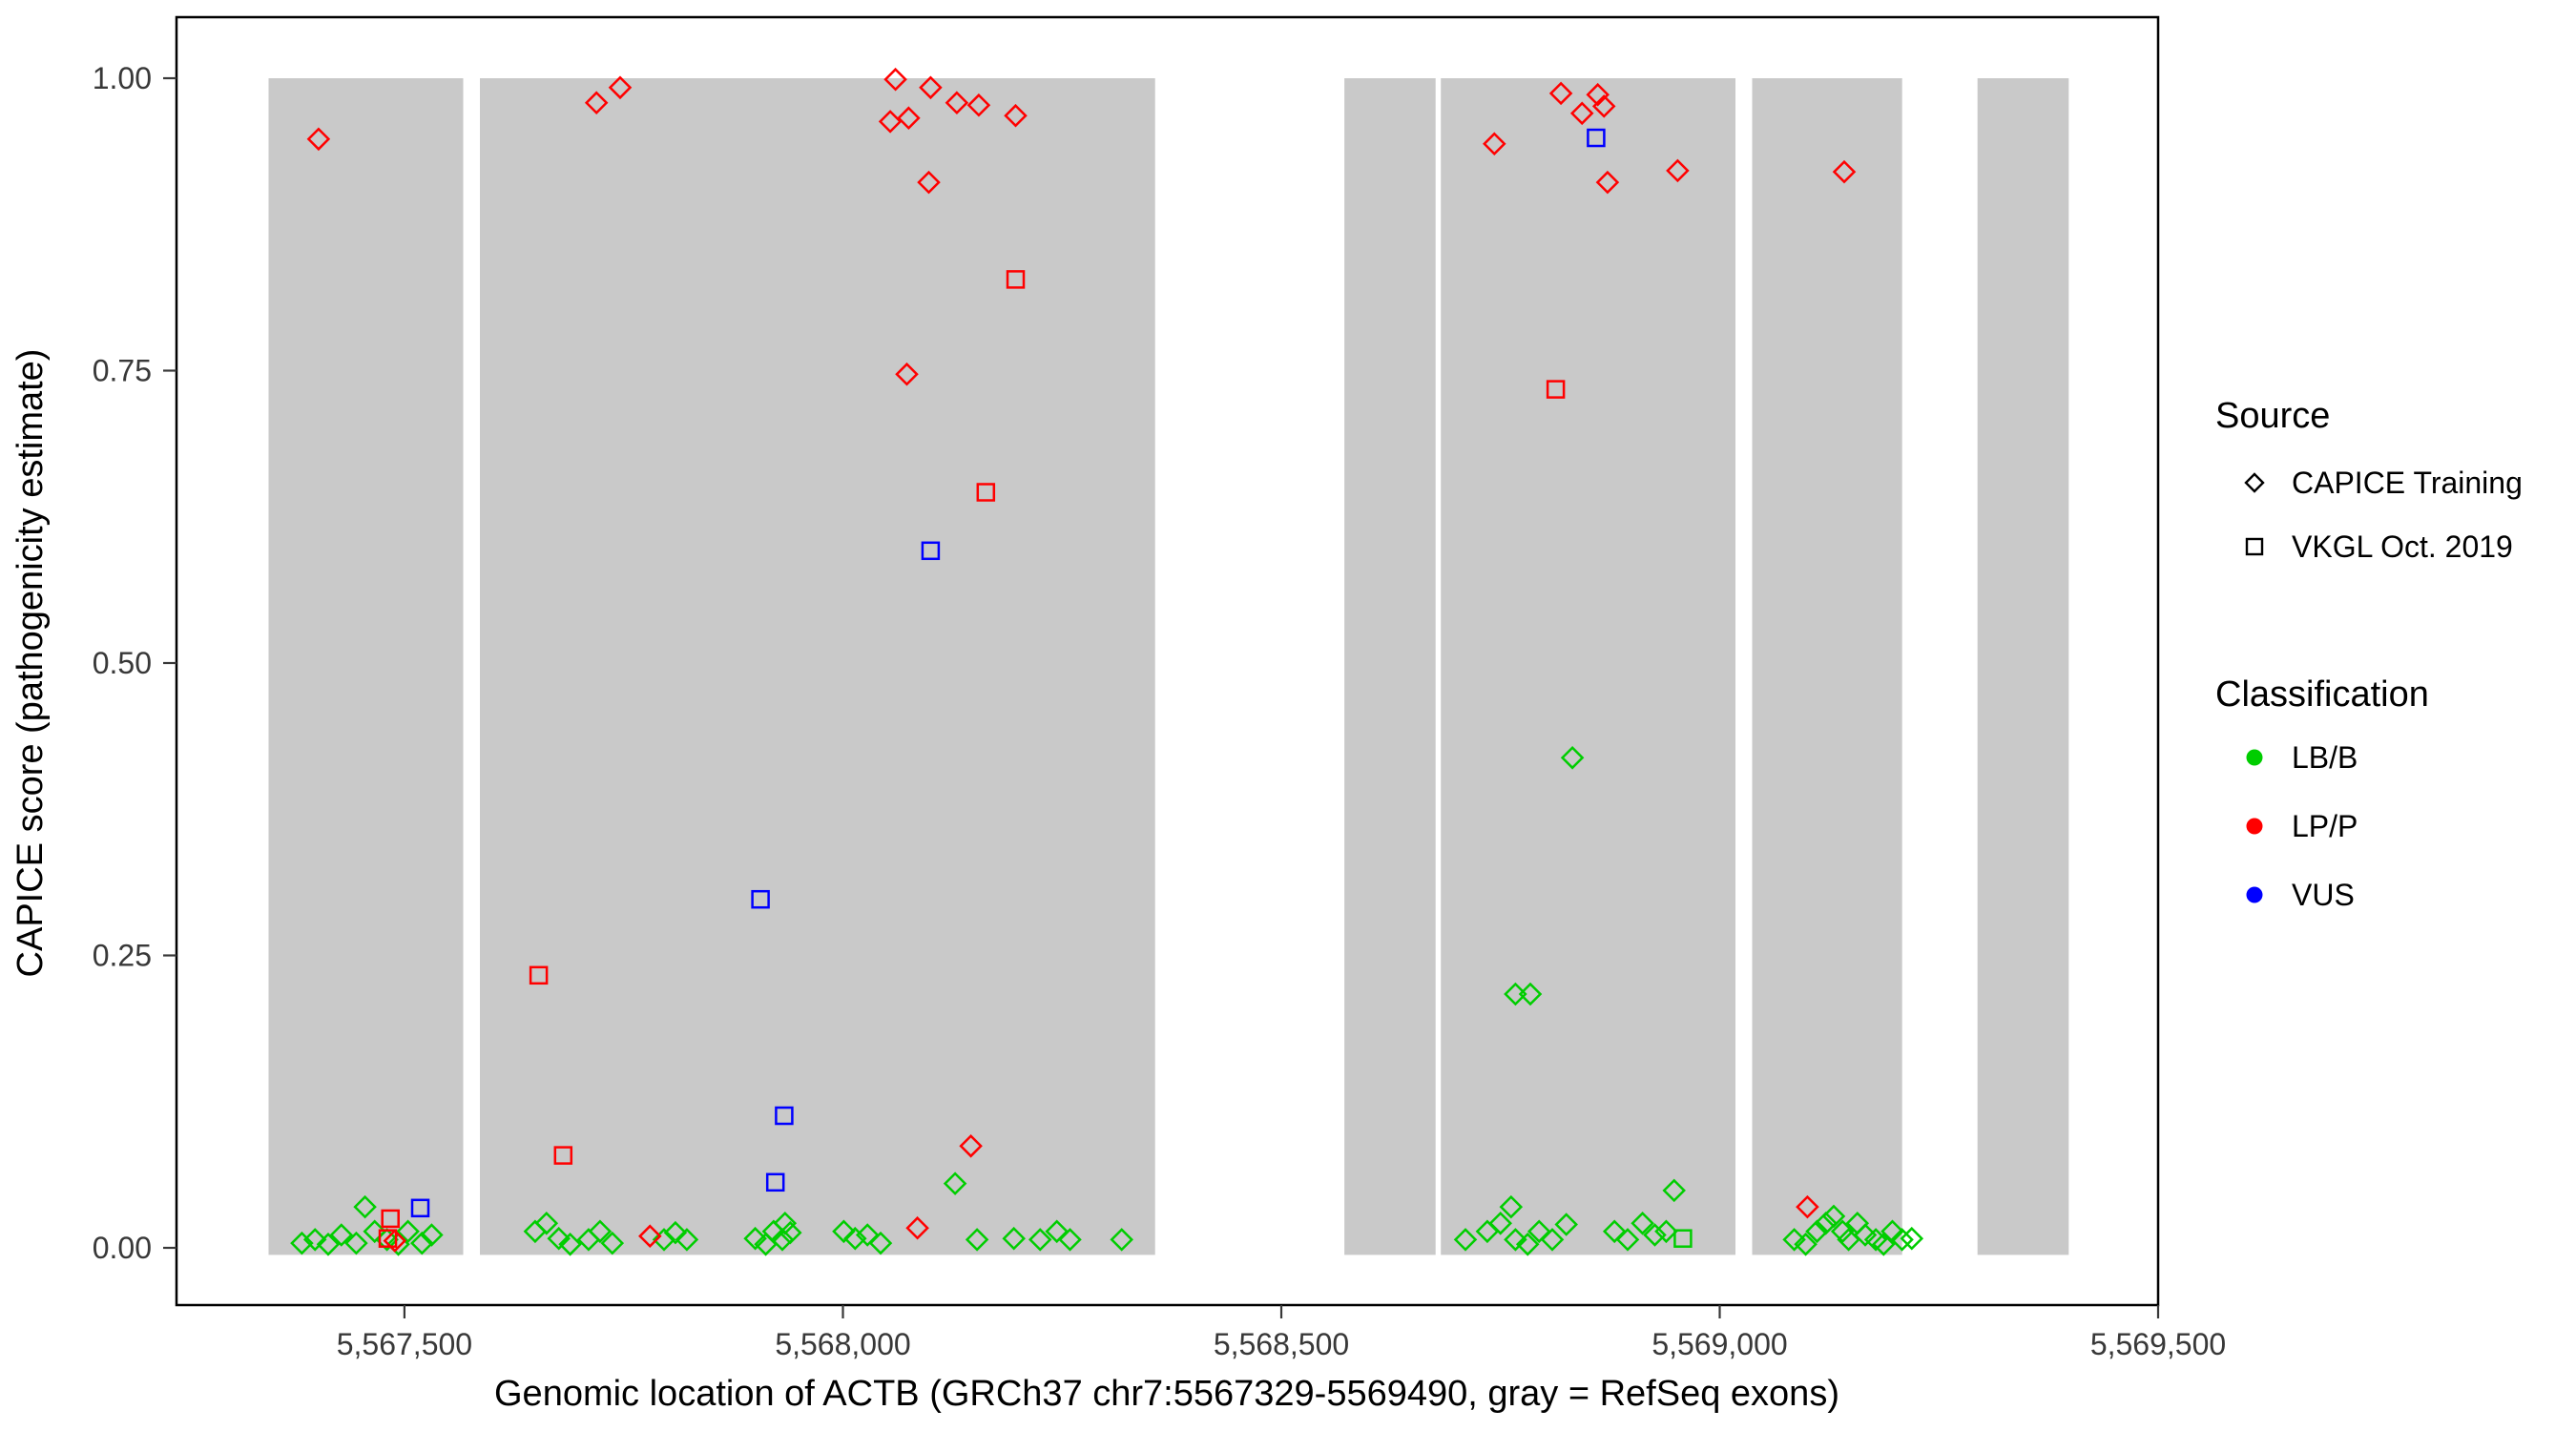 The width and height of the screenshot is (2576, 1431). I want to click on legend-lbb-label: LB/B, so click(2325, 757).